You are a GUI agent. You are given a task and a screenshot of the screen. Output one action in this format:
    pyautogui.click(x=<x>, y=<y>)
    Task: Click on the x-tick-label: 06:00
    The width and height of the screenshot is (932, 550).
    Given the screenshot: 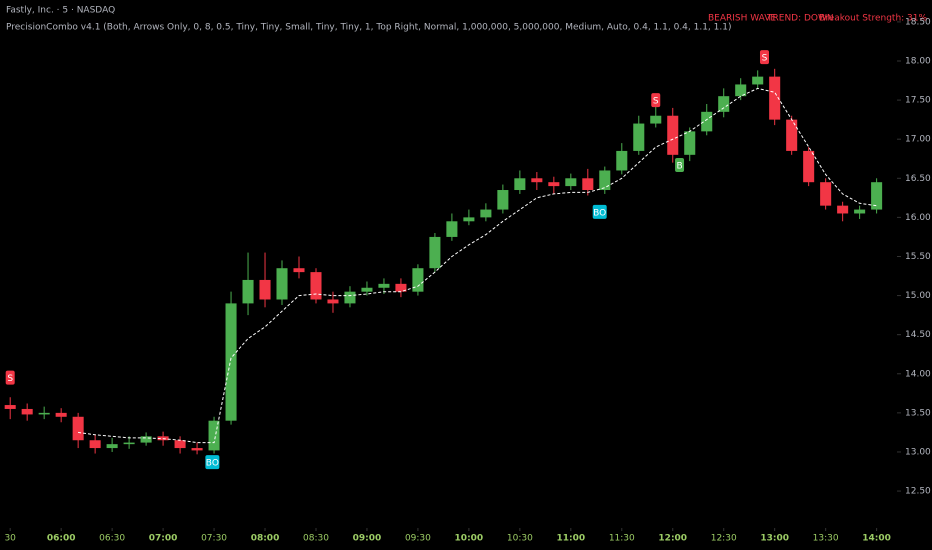 What is the action you would take?
    pyautogui.click(x=61, y=539)
    